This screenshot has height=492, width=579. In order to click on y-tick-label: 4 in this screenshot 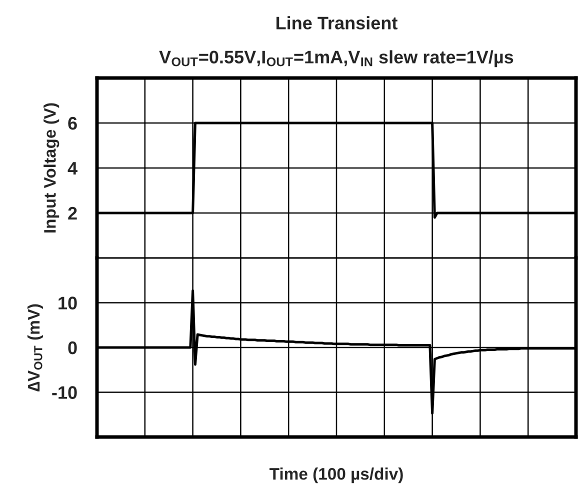, I will do `click(73, 168)`.